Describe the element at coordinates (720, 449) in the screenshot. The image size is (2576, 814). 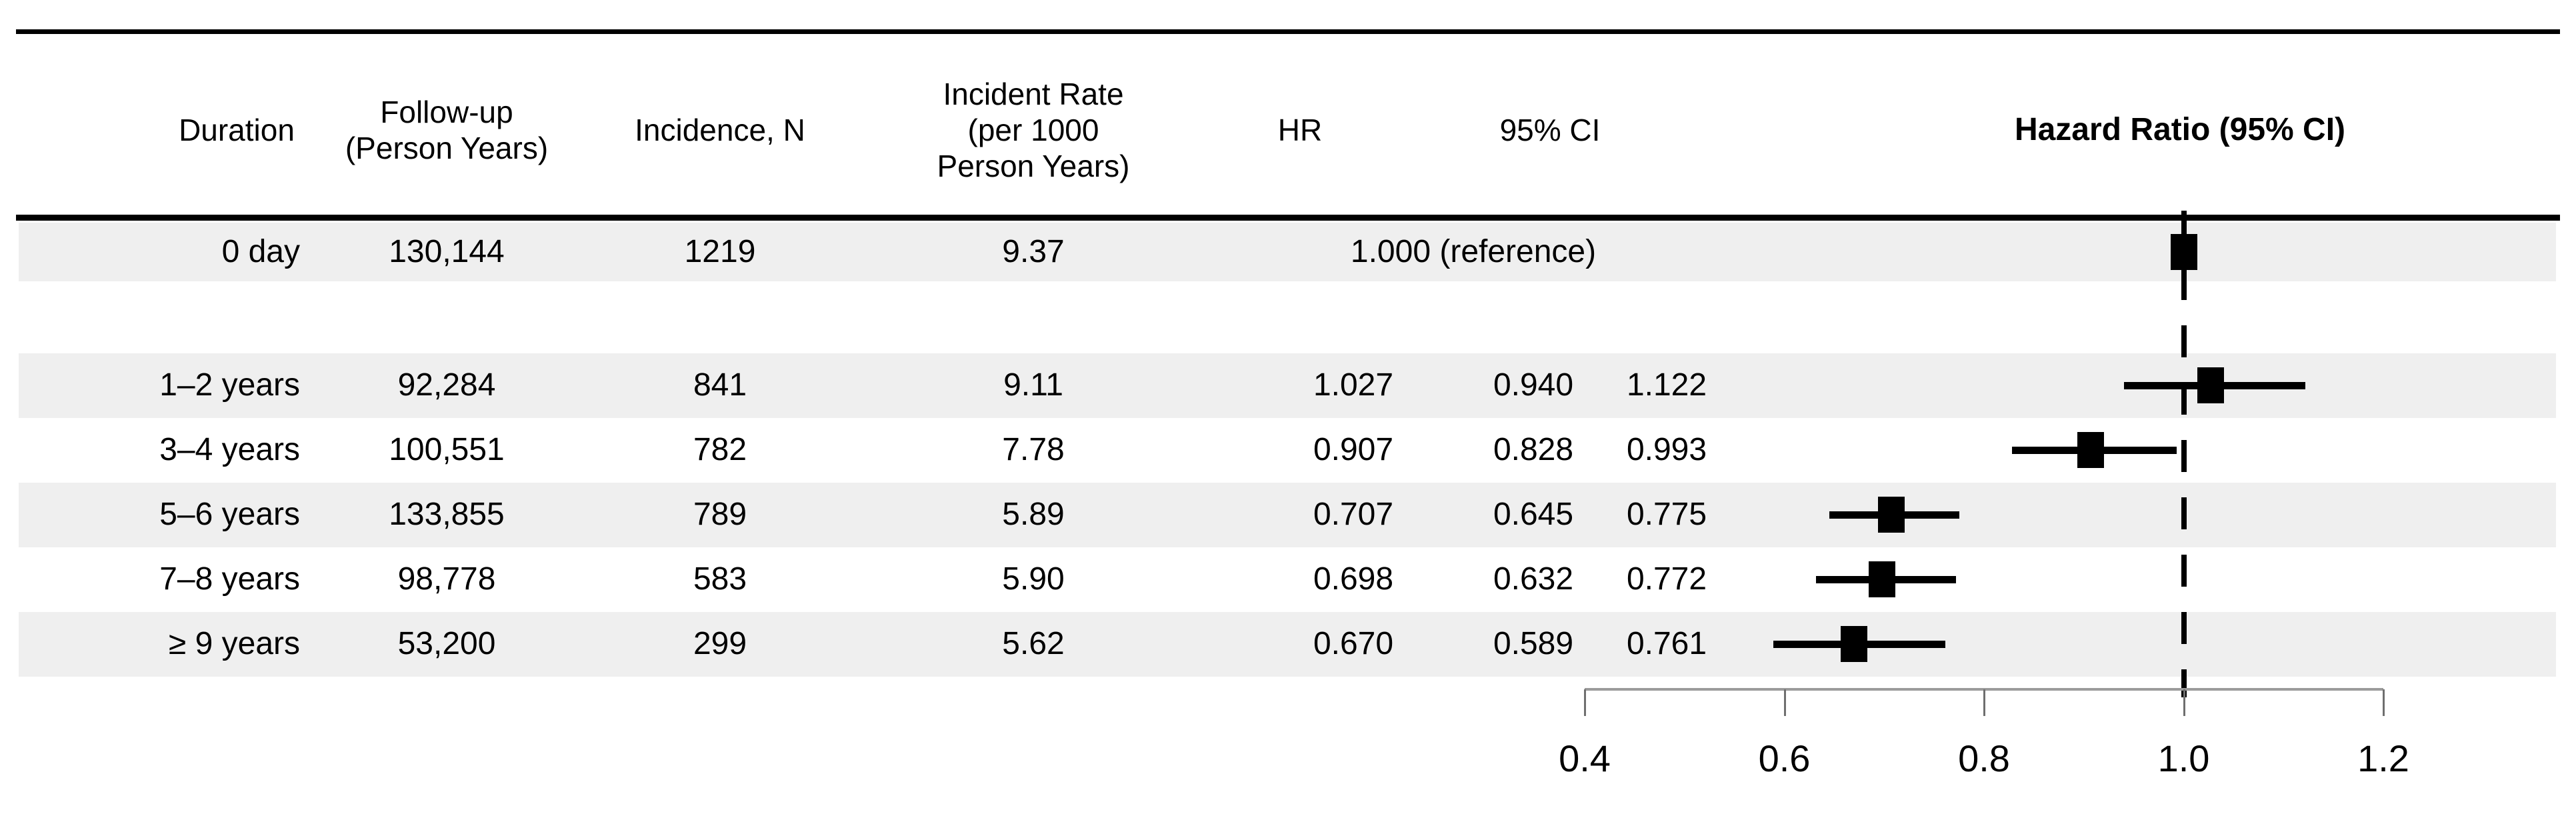
I see `cell-incidence: 782` at that location.